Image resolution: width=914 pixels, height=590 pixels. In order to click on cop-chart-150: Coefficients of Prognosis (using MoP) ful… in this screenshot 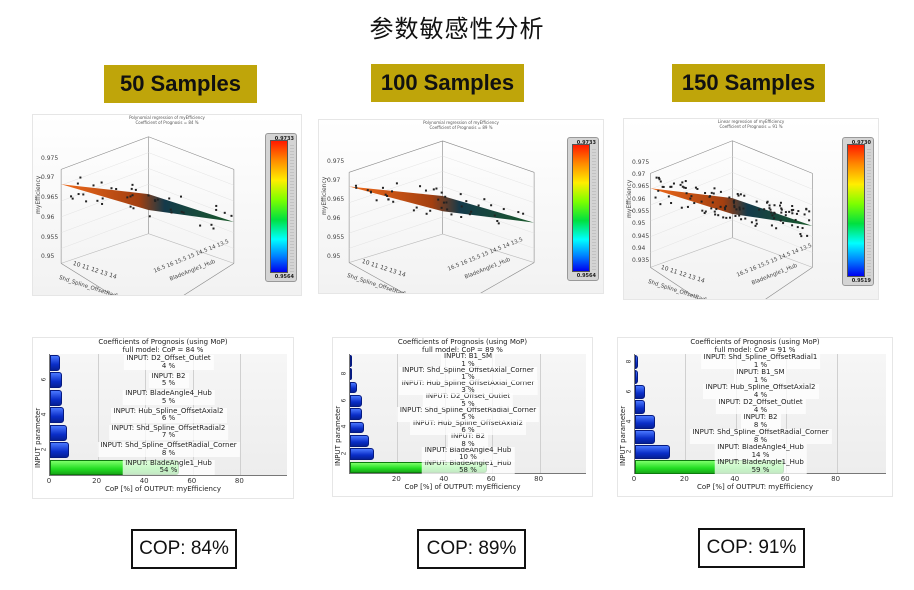, I will do `click(755, 417)`.